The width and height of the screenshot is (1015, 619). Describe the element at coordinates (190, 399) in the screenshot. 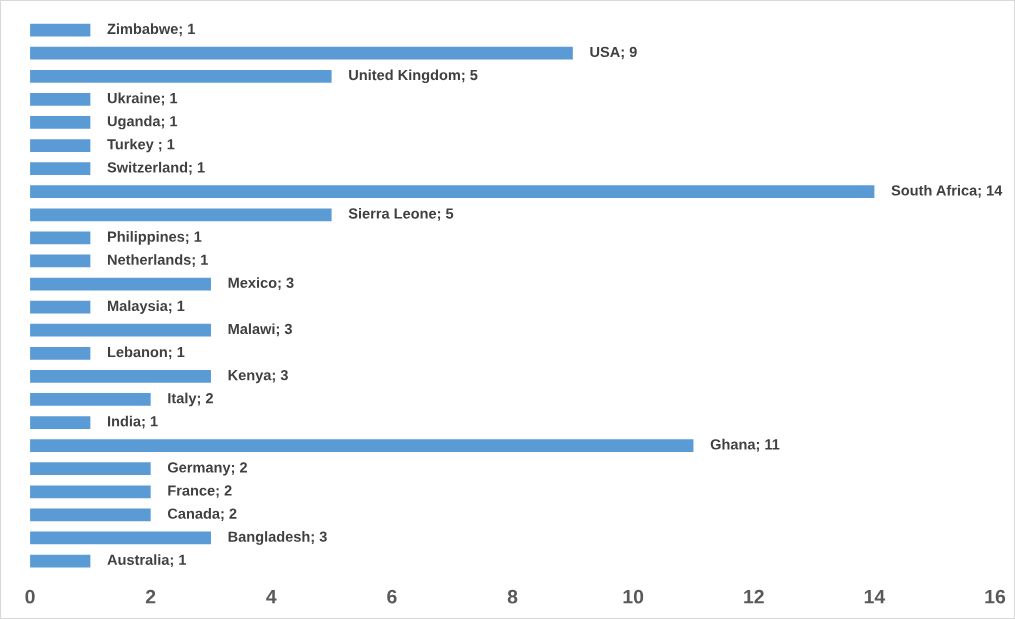

I see `data-label: Italy; 2` at that location.